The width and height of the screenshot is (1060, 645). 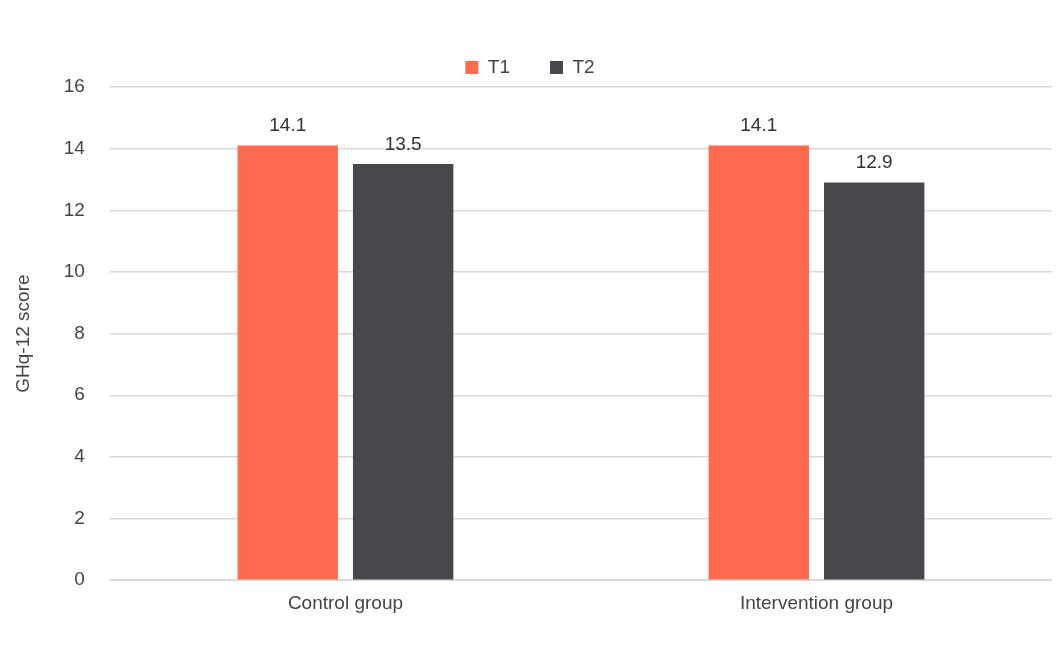 What do you see at coordinates (74, 209) in the screenshot?
I see `y-tick-label: 12` at bounding box center [74, 209].